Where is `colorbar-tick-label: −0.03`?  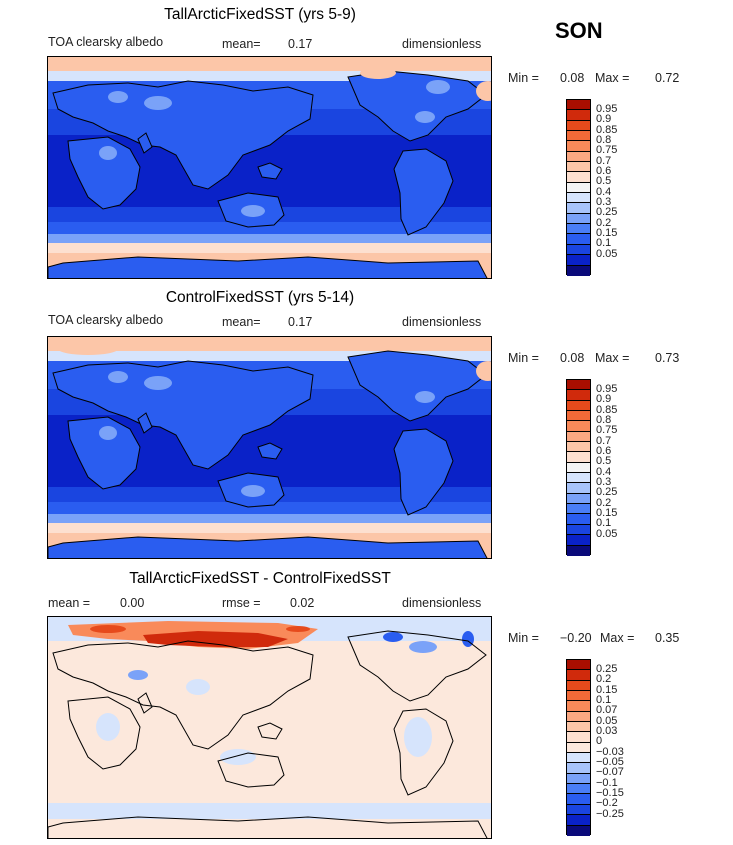
colorbar-tick-label: −0.03 is located at coordinates (610, 751).